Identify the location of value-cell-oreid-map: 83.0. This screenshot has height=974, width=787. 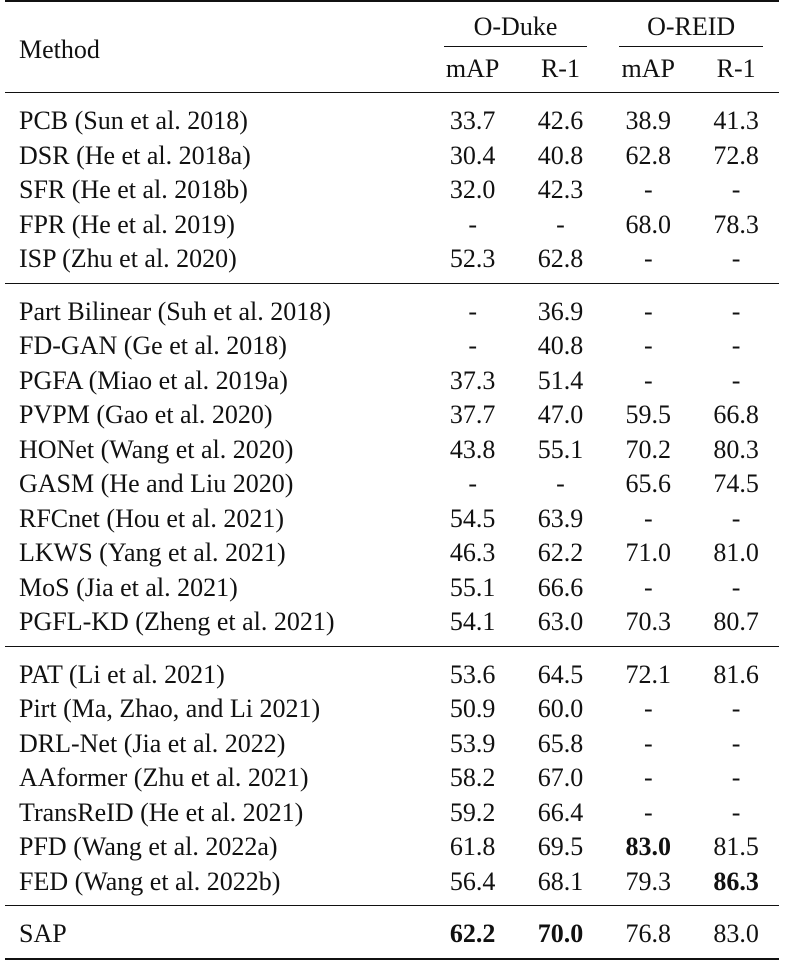
(648, 846).